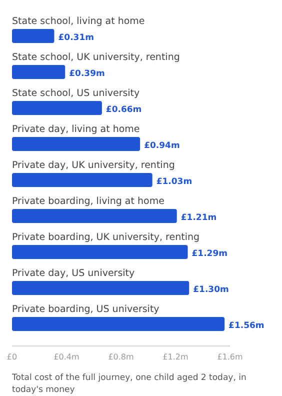  What do you see at coordinates (93, 165) in the screenshot?
I see `y-tick-label: Private day, UK university, renting` at bounding box center [93, 165].